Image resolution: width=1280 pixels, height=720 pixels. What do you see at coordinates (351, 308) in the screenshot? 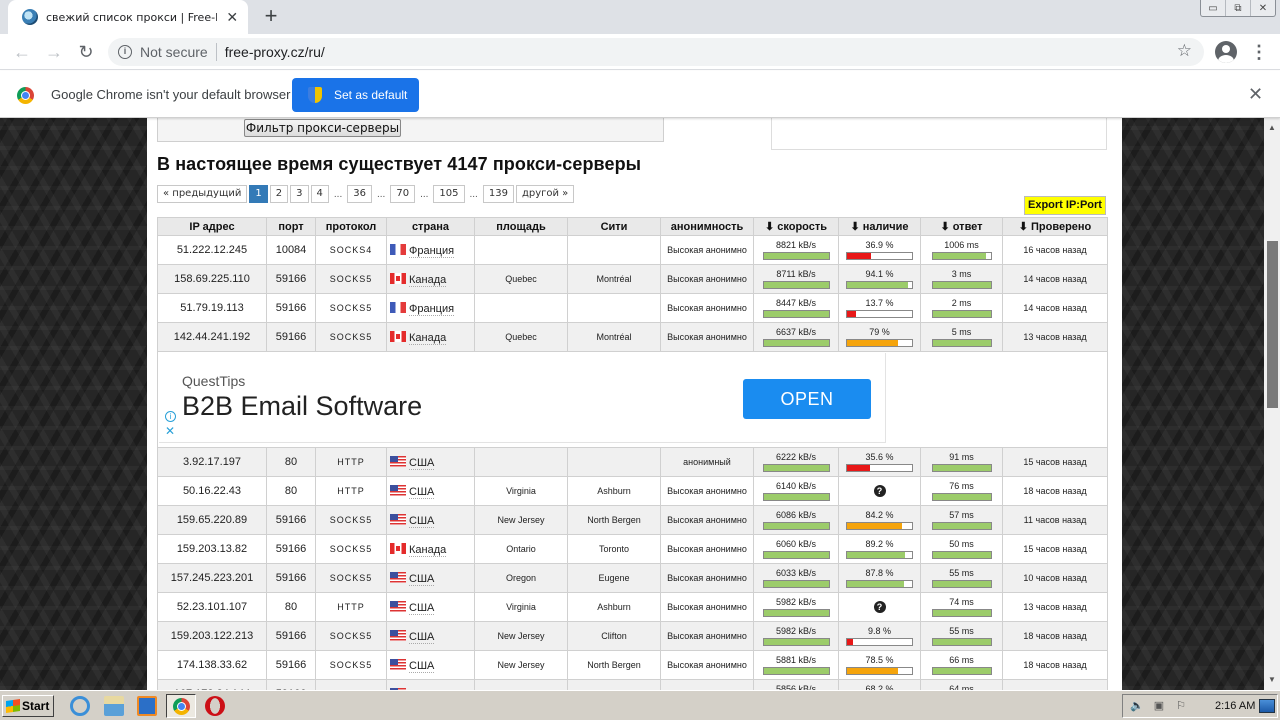
I see `protocol-cell: SOCKS5` at bounding box center [351, 308].